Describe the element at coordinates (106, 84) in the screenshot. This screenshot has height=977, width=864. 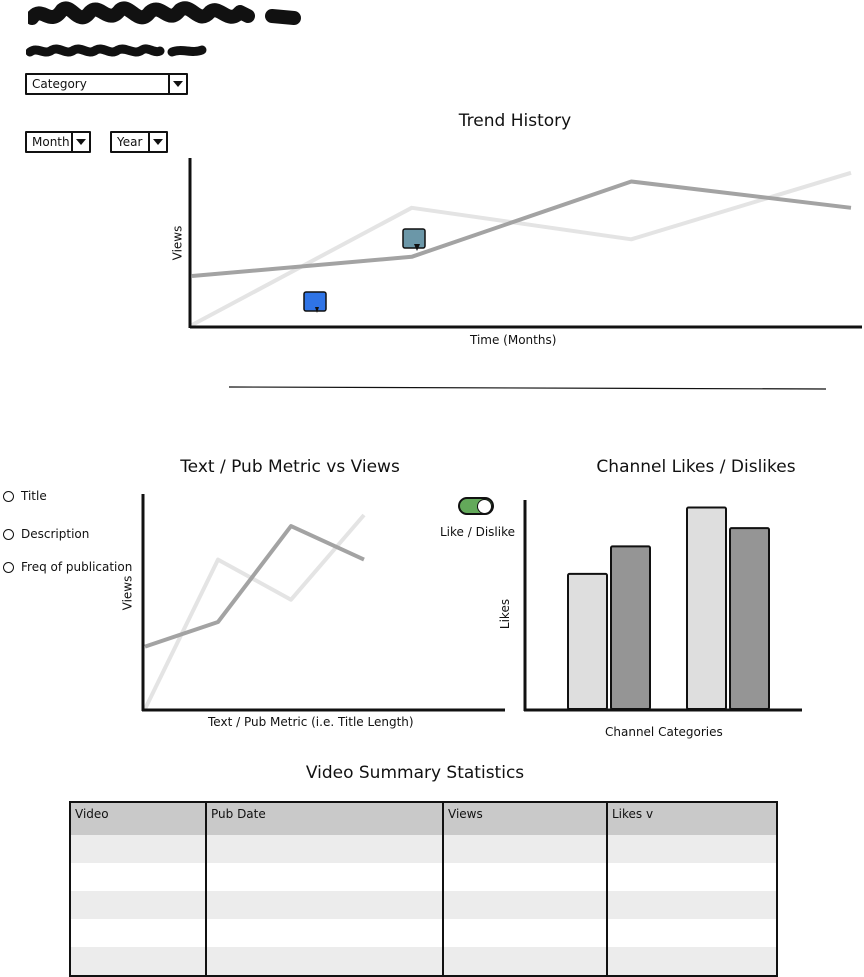
I see `category-dropdown: Category` at that location.